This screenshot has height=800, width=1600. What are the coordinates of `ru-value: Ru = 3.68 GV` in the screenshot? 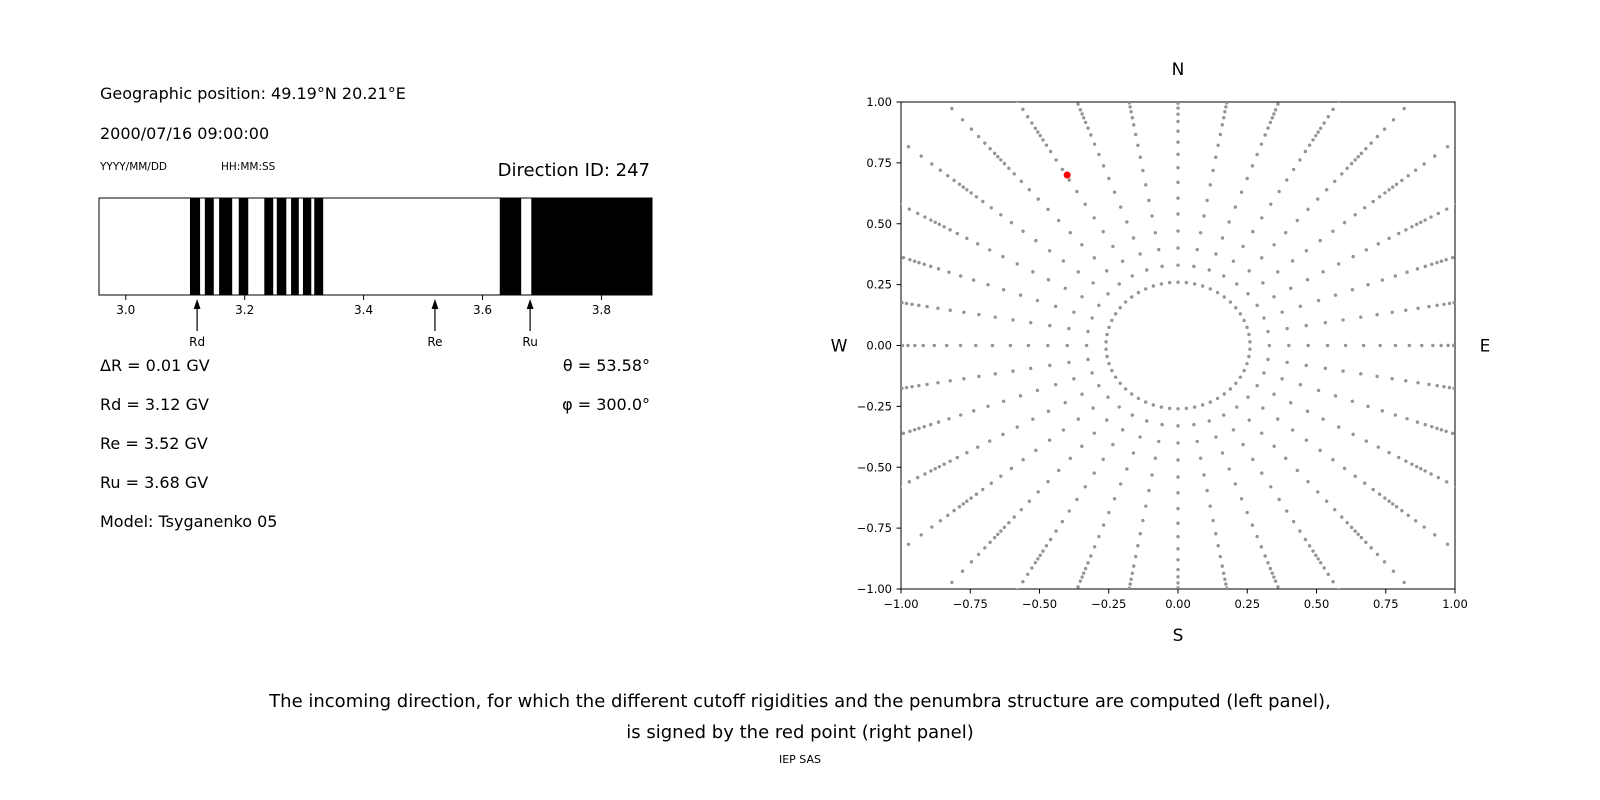 It's located at (154, 482).